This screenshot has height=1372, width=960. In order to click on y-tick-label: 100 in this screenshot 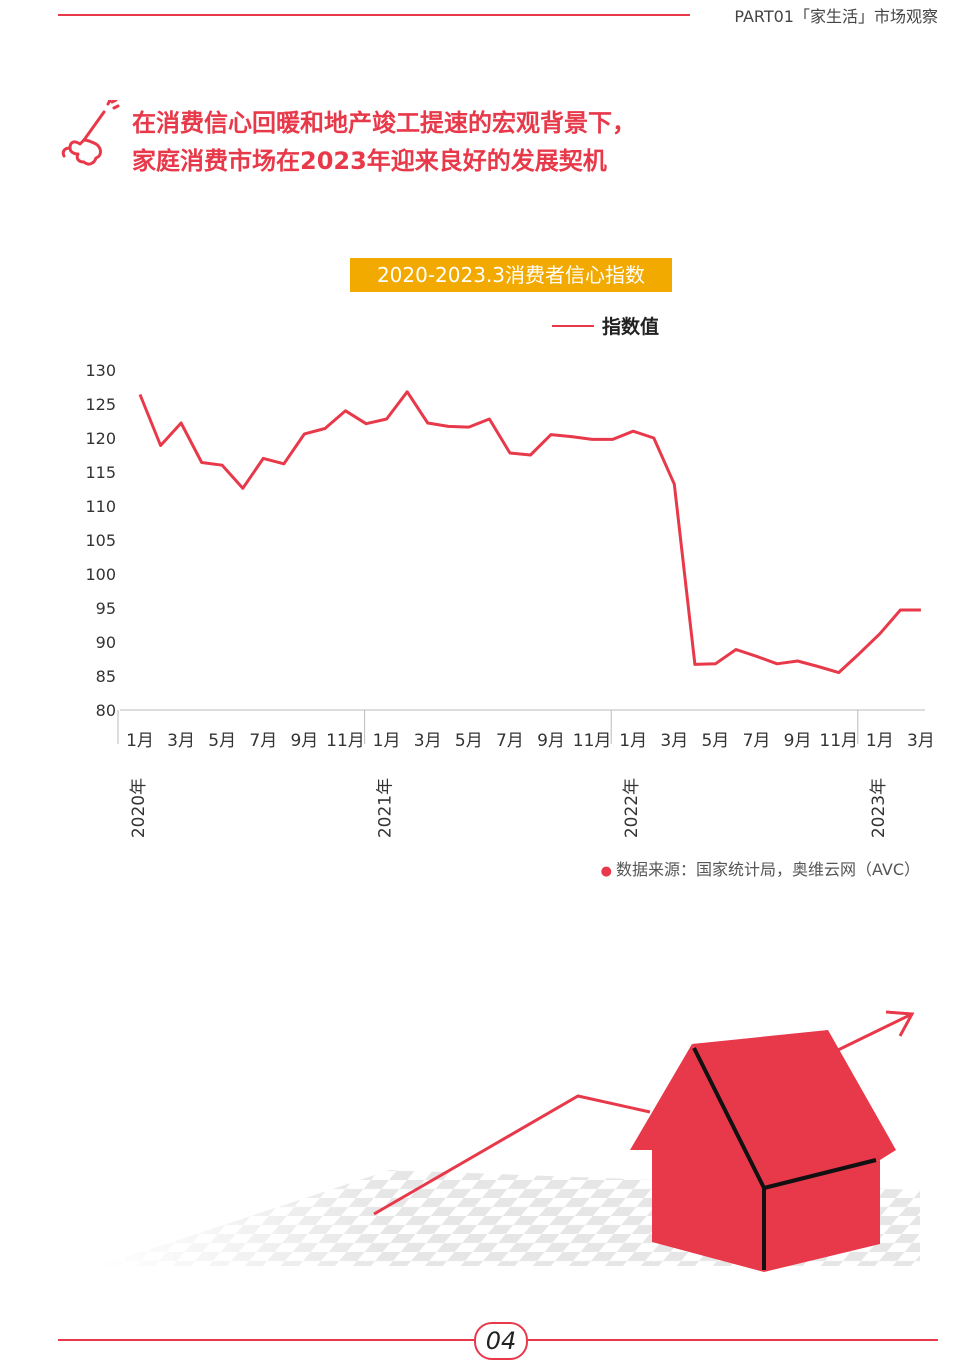, I will do `click(100, 574)`.